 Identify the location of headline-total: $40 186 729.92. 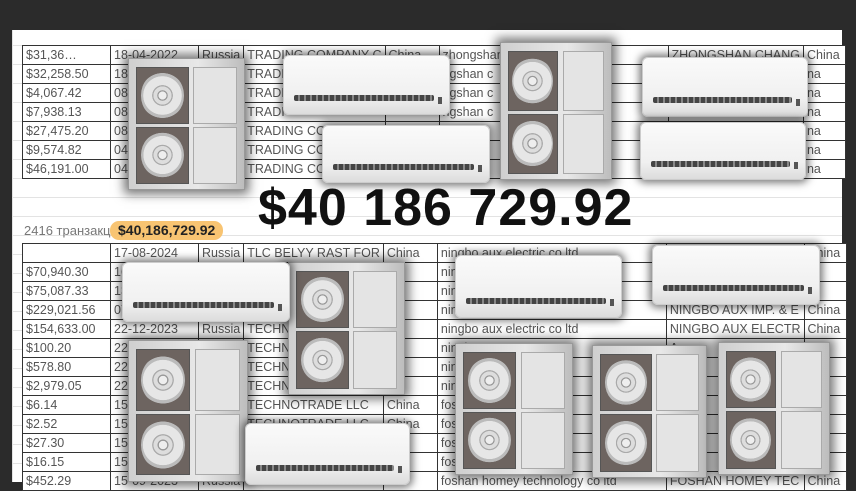
(446, 208).